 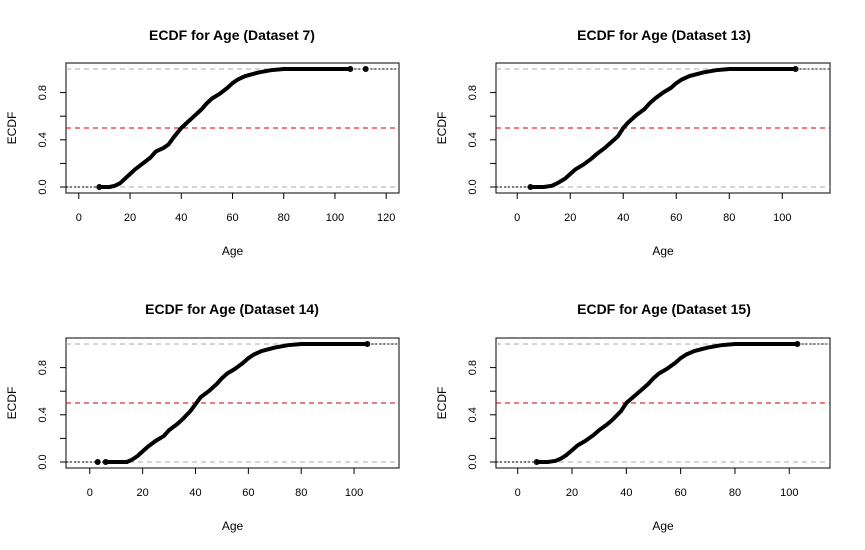 What do you see at coordinates (232, 35) in the screenshot?
I see `chart-title: ECDF for Age (Dataset 7)` at bounding box center [232, 35].